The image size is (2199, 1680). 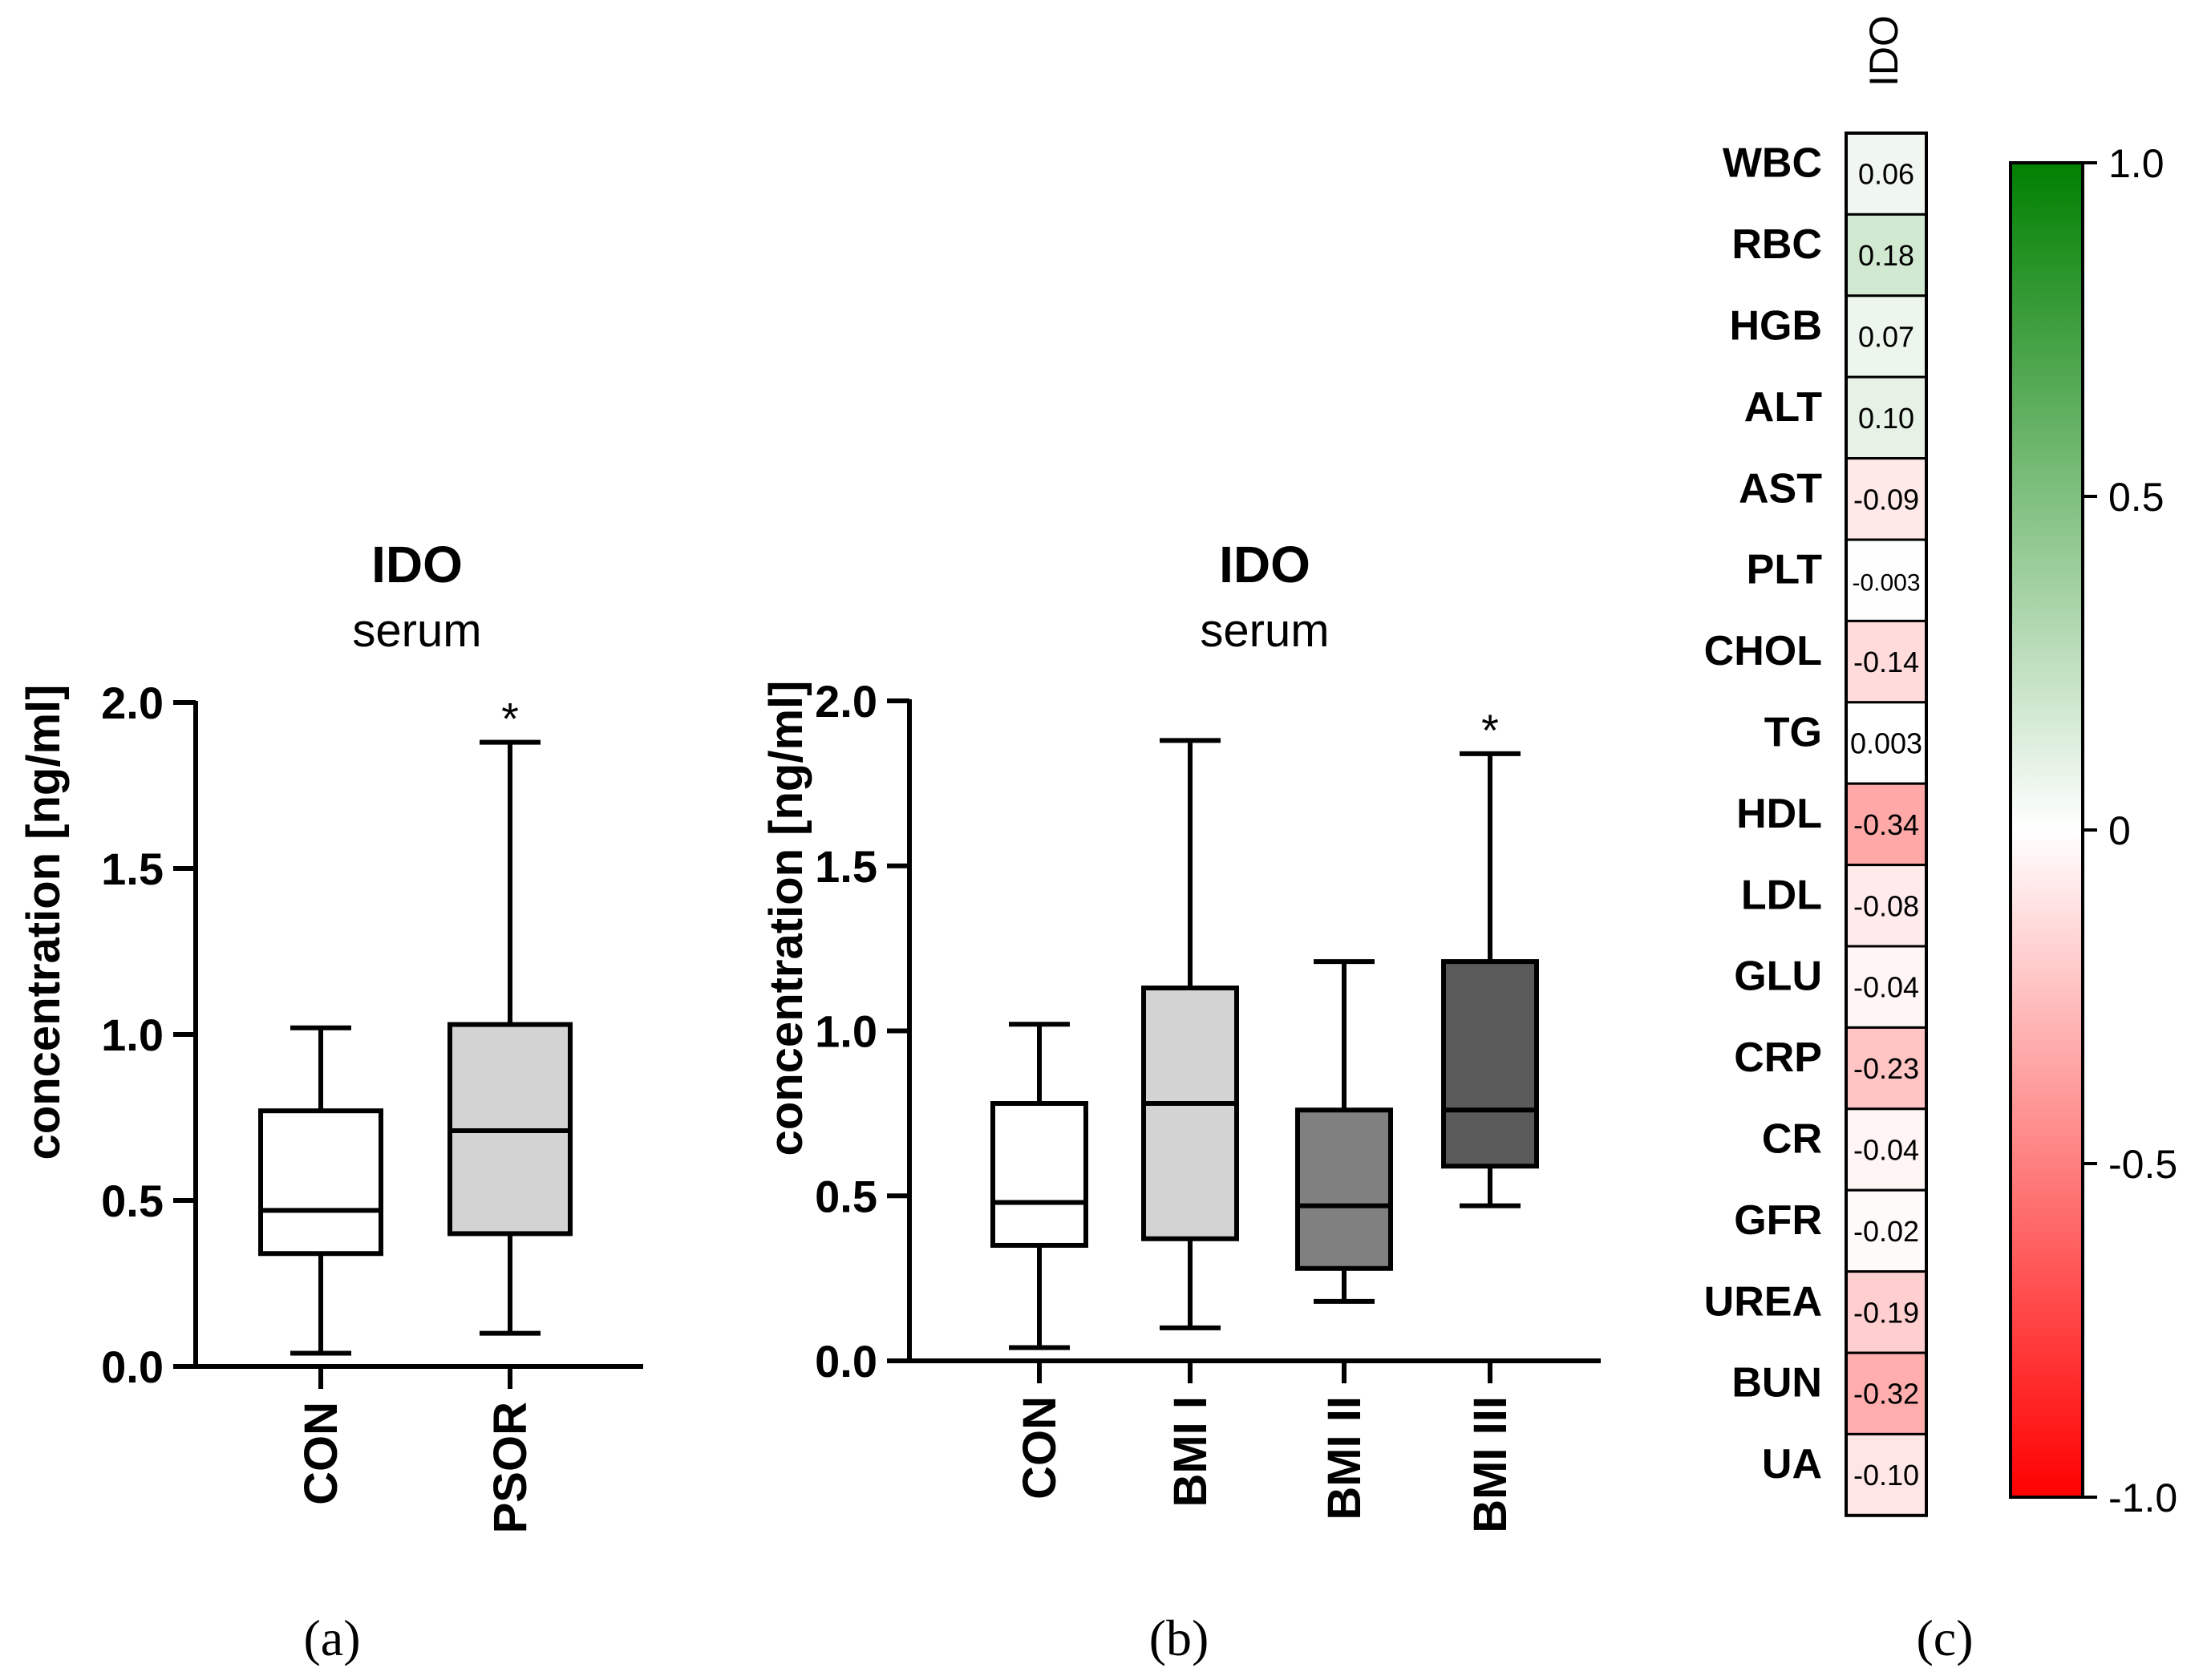 I want to click on heatmap-row-label: GLU, so click(x=1778, y=976).